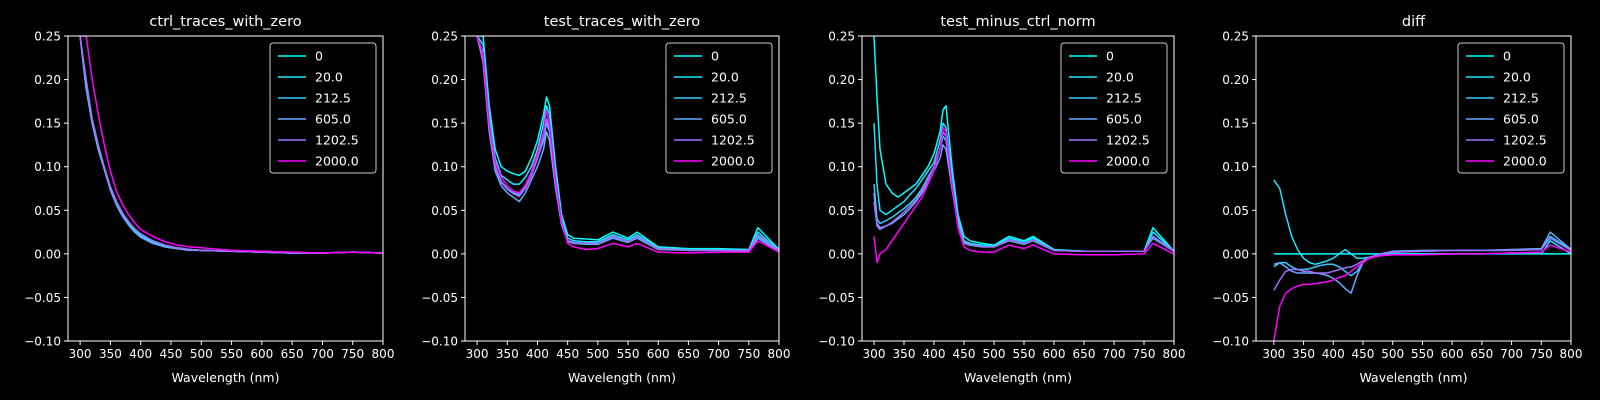  Describe the element at coordinates (1017, 22) in the screenshot. I see `chart-title: test_minus_ctrl_norm` at that location.